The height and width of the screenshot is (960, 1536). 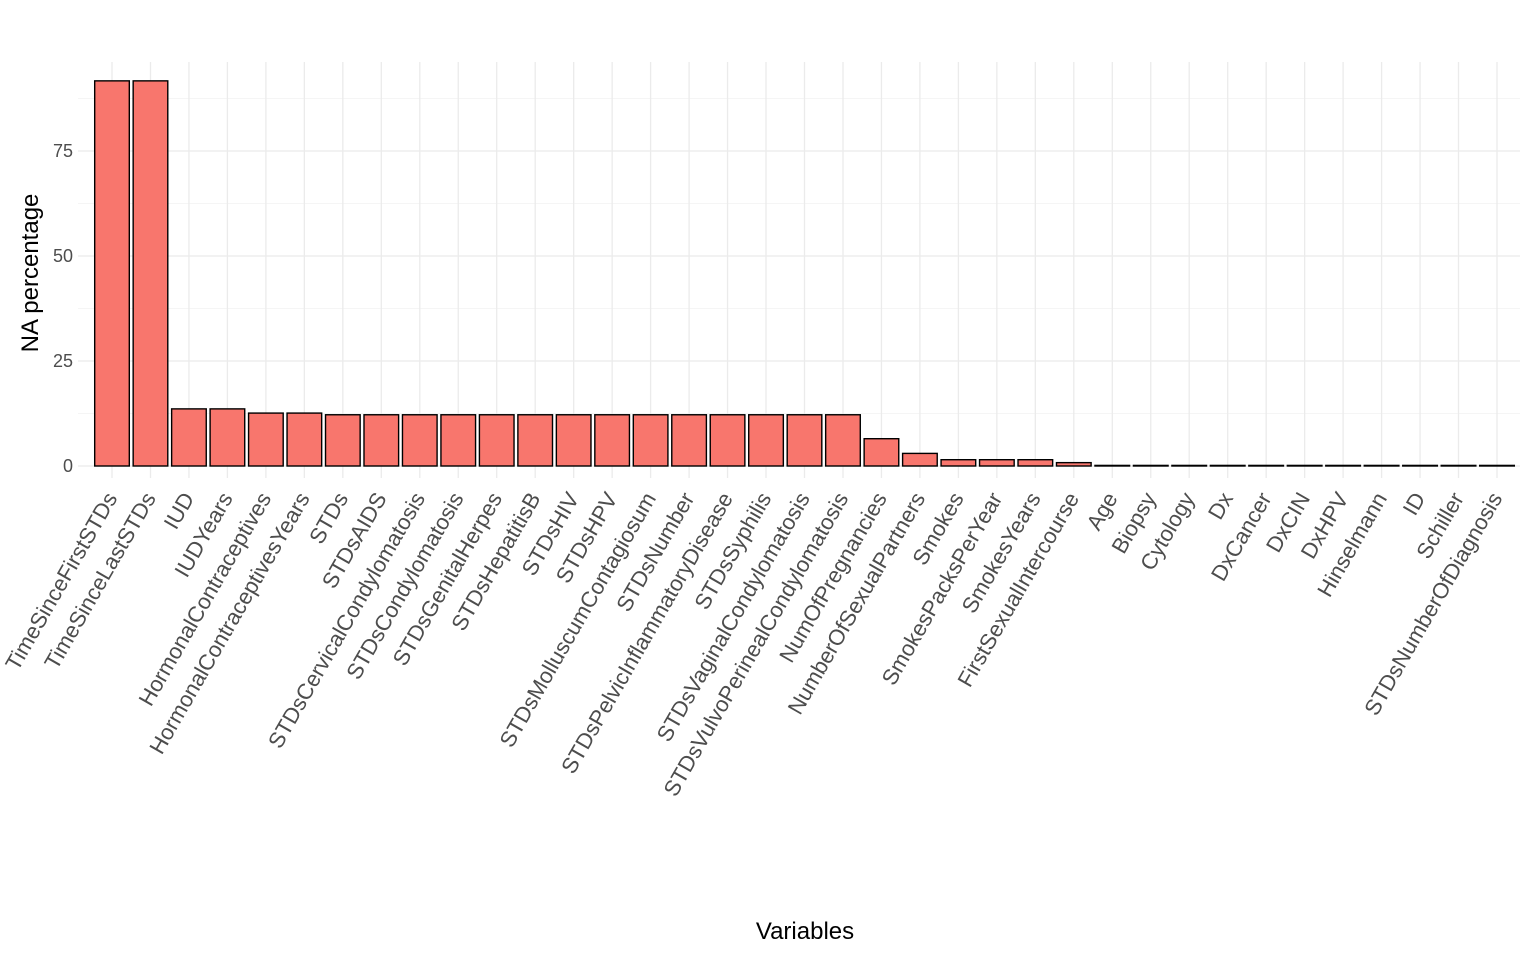 What do you see at coordinates (30, 273) in the screenshot?
I see `y-axis-title: NA percentage` at bounding box center [30, 273].